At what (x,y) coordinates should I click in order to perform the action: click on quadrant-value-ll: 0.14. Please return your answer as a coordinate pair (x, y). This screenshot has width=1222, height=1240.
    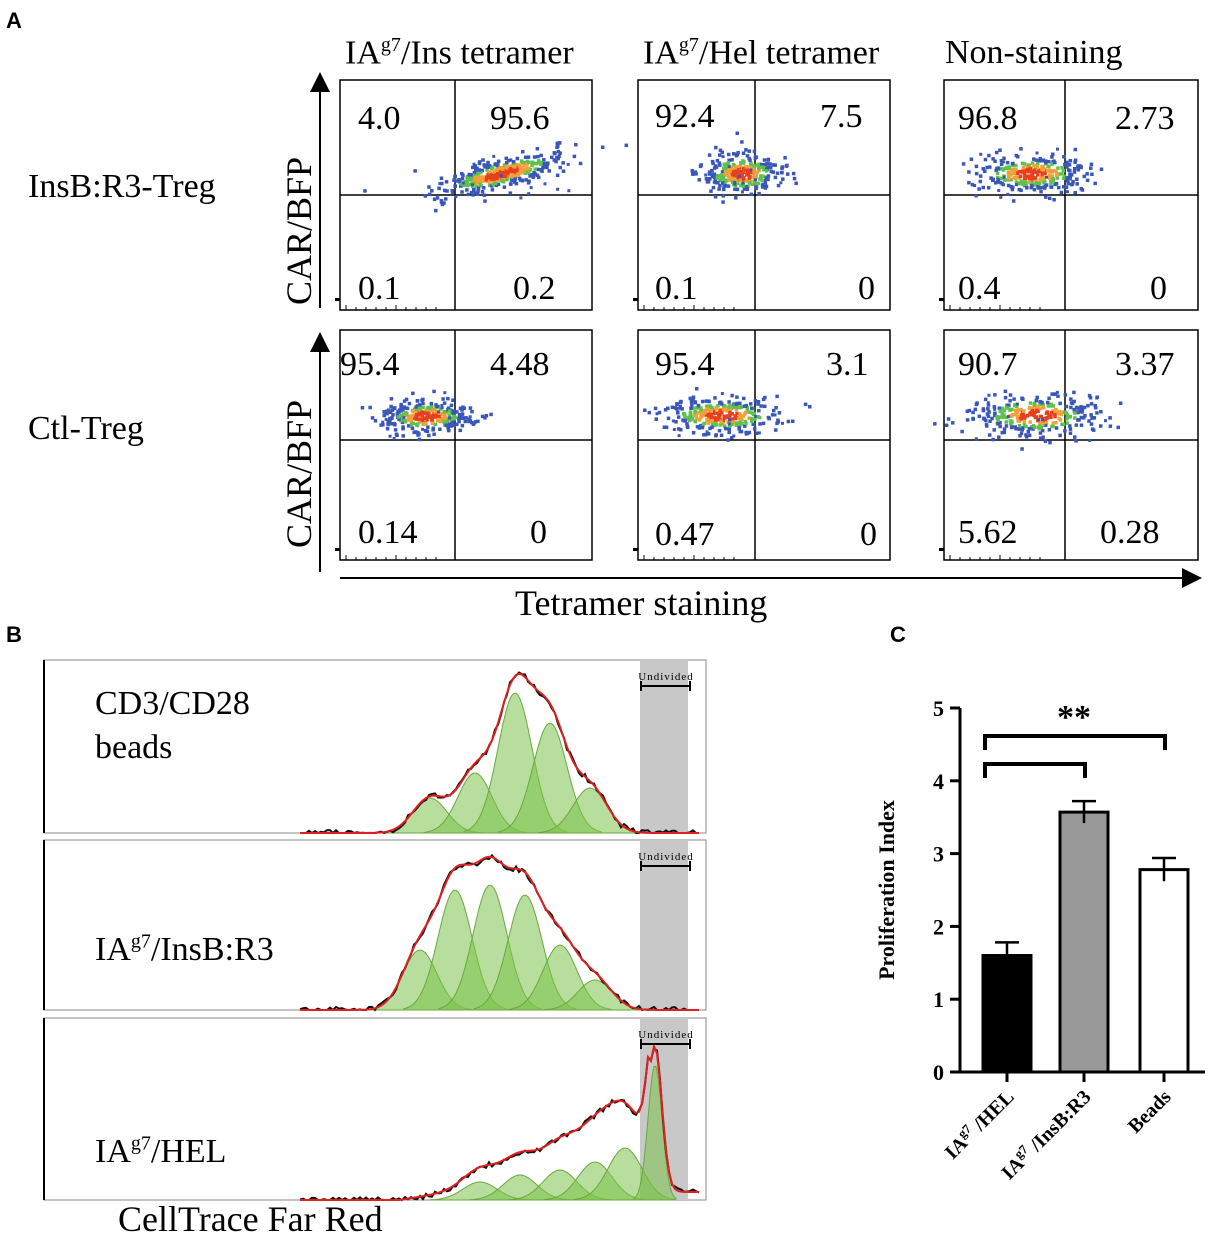
    Looking at the image, I should click on (388, 532).